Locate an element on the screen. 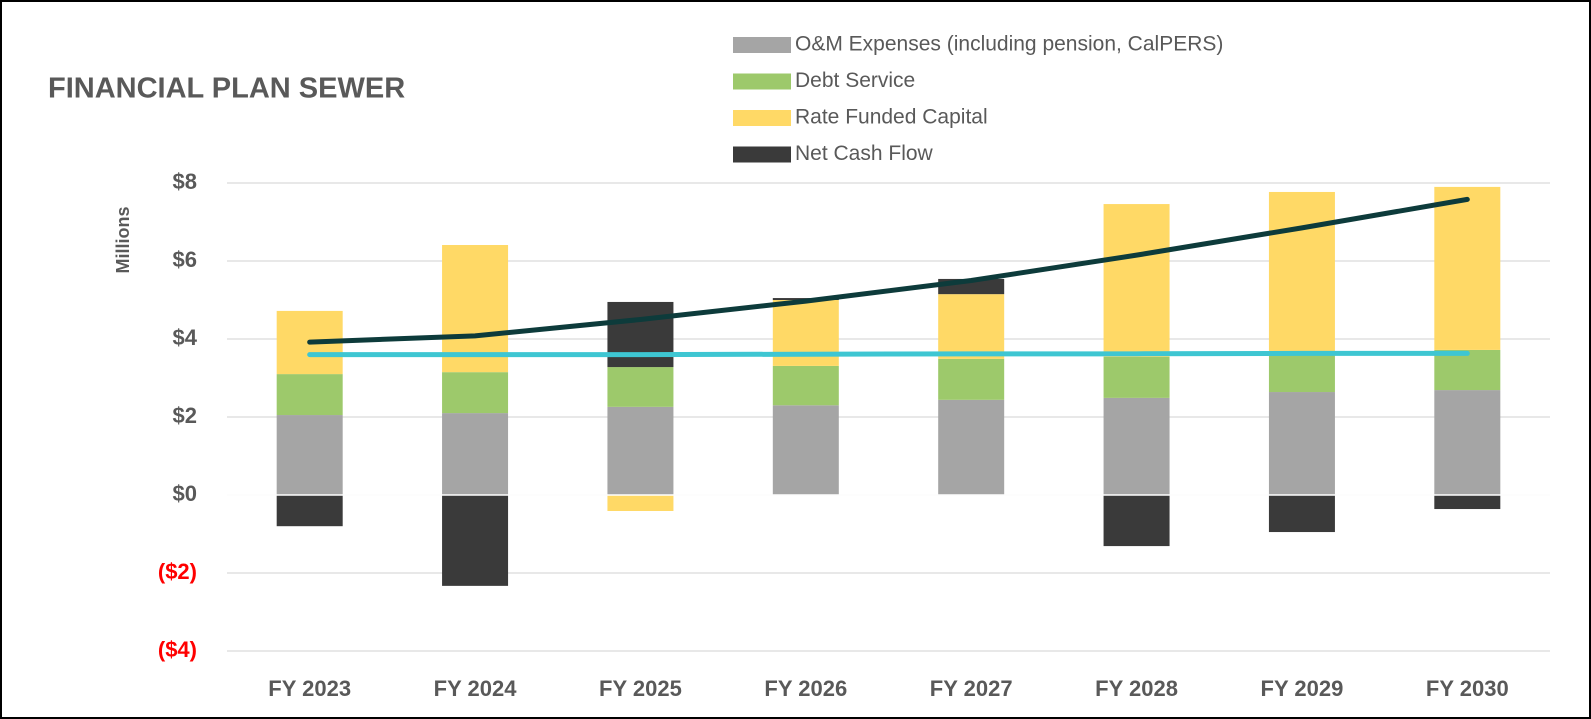  x-tick-label: FY 2023 is located at coordinates (309, 688).